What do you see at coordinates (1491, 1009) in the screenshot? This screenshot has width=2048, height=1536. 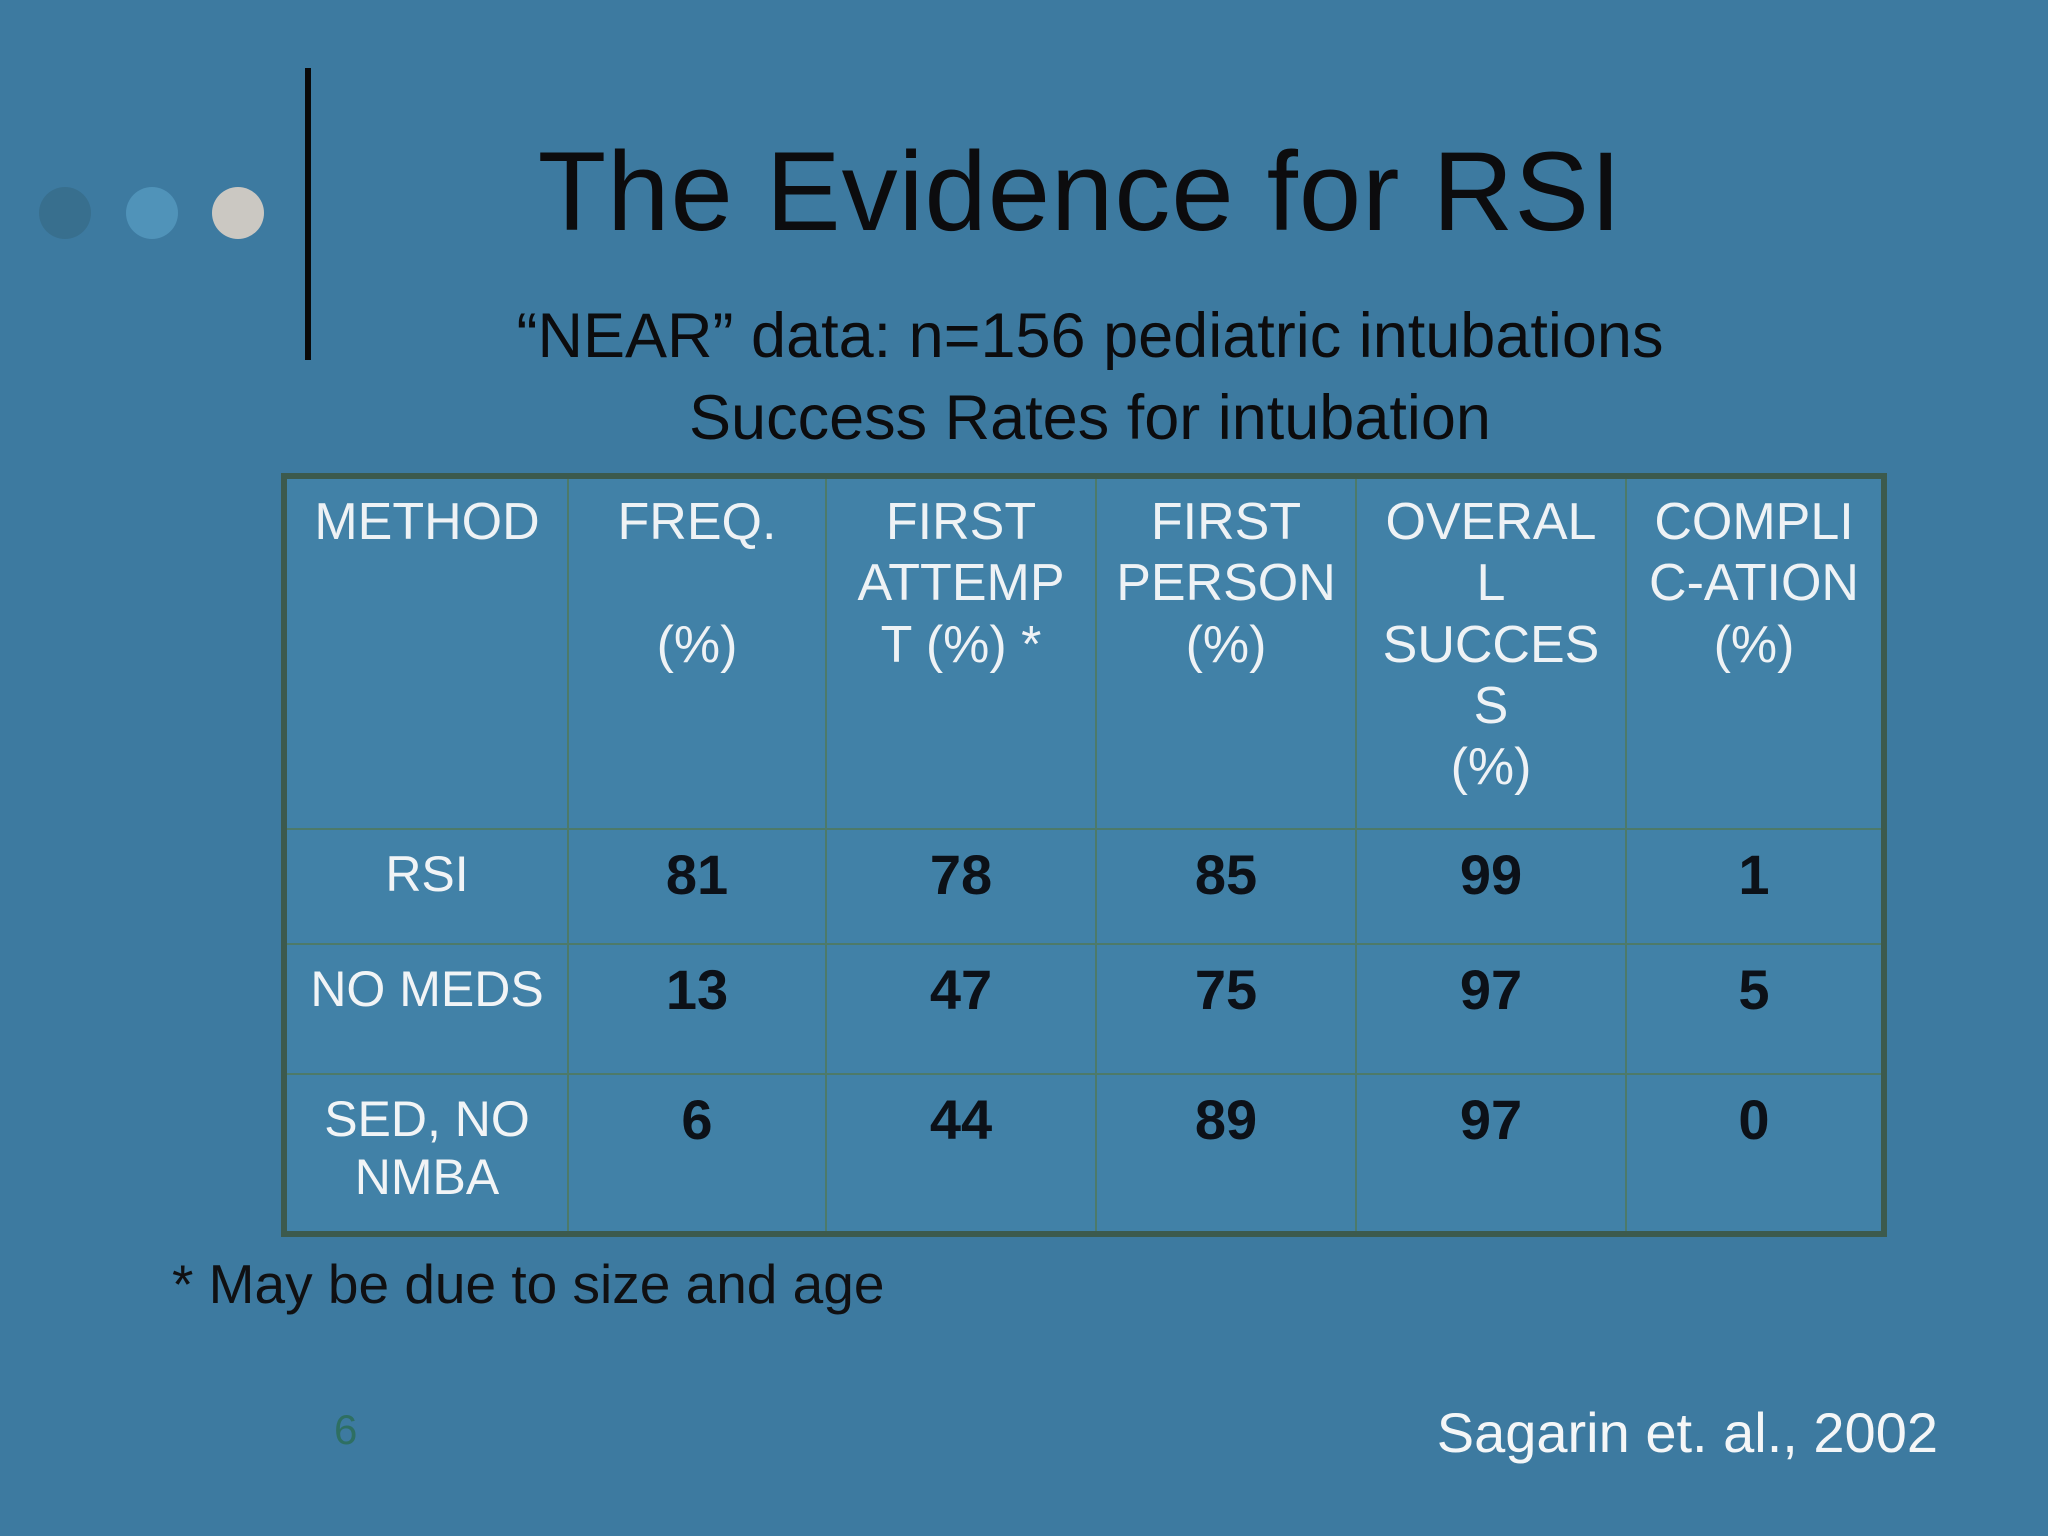 I see `cell-no-meds-overall-success: 97` at bounding box center [1491, 1009].